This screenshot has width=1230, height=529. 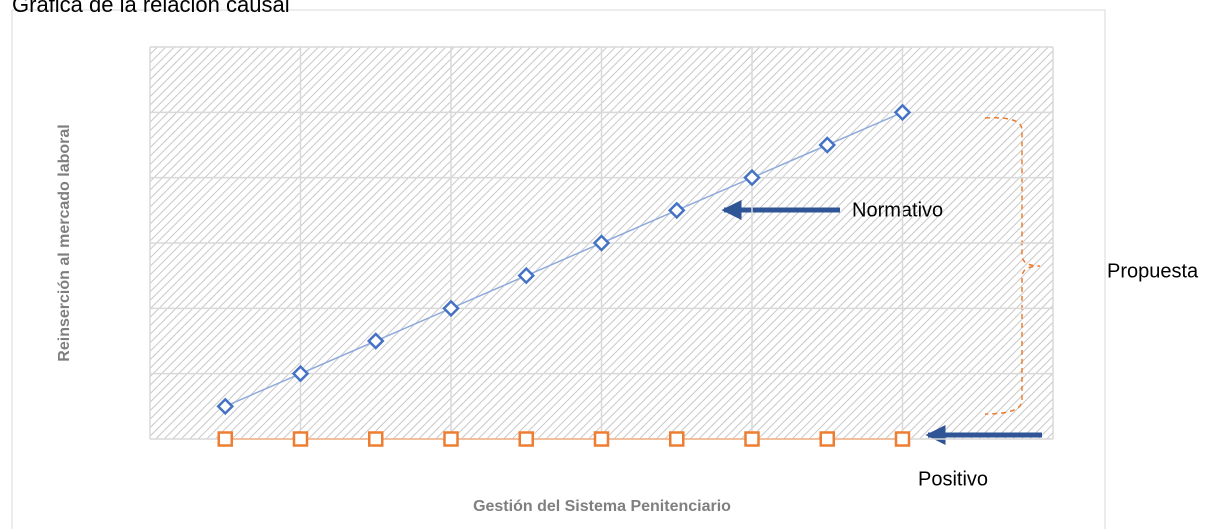 What do you see at coordinates (602, 506) in the screenshot?
I see `x-axis-label: Gestión del Sistema Penitenciario` at bounding box center [602, 506].